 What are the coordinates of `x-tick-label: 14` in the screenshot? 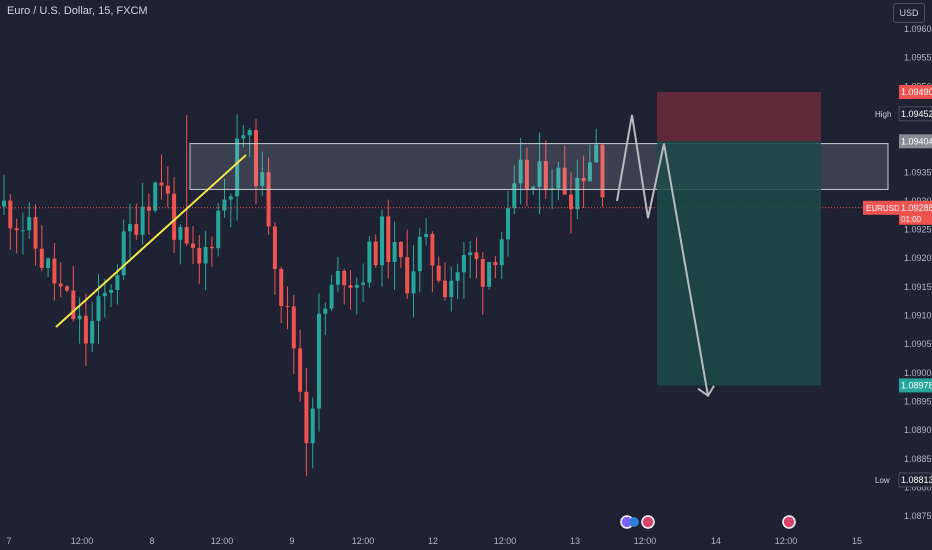 It's located at (716, 541).